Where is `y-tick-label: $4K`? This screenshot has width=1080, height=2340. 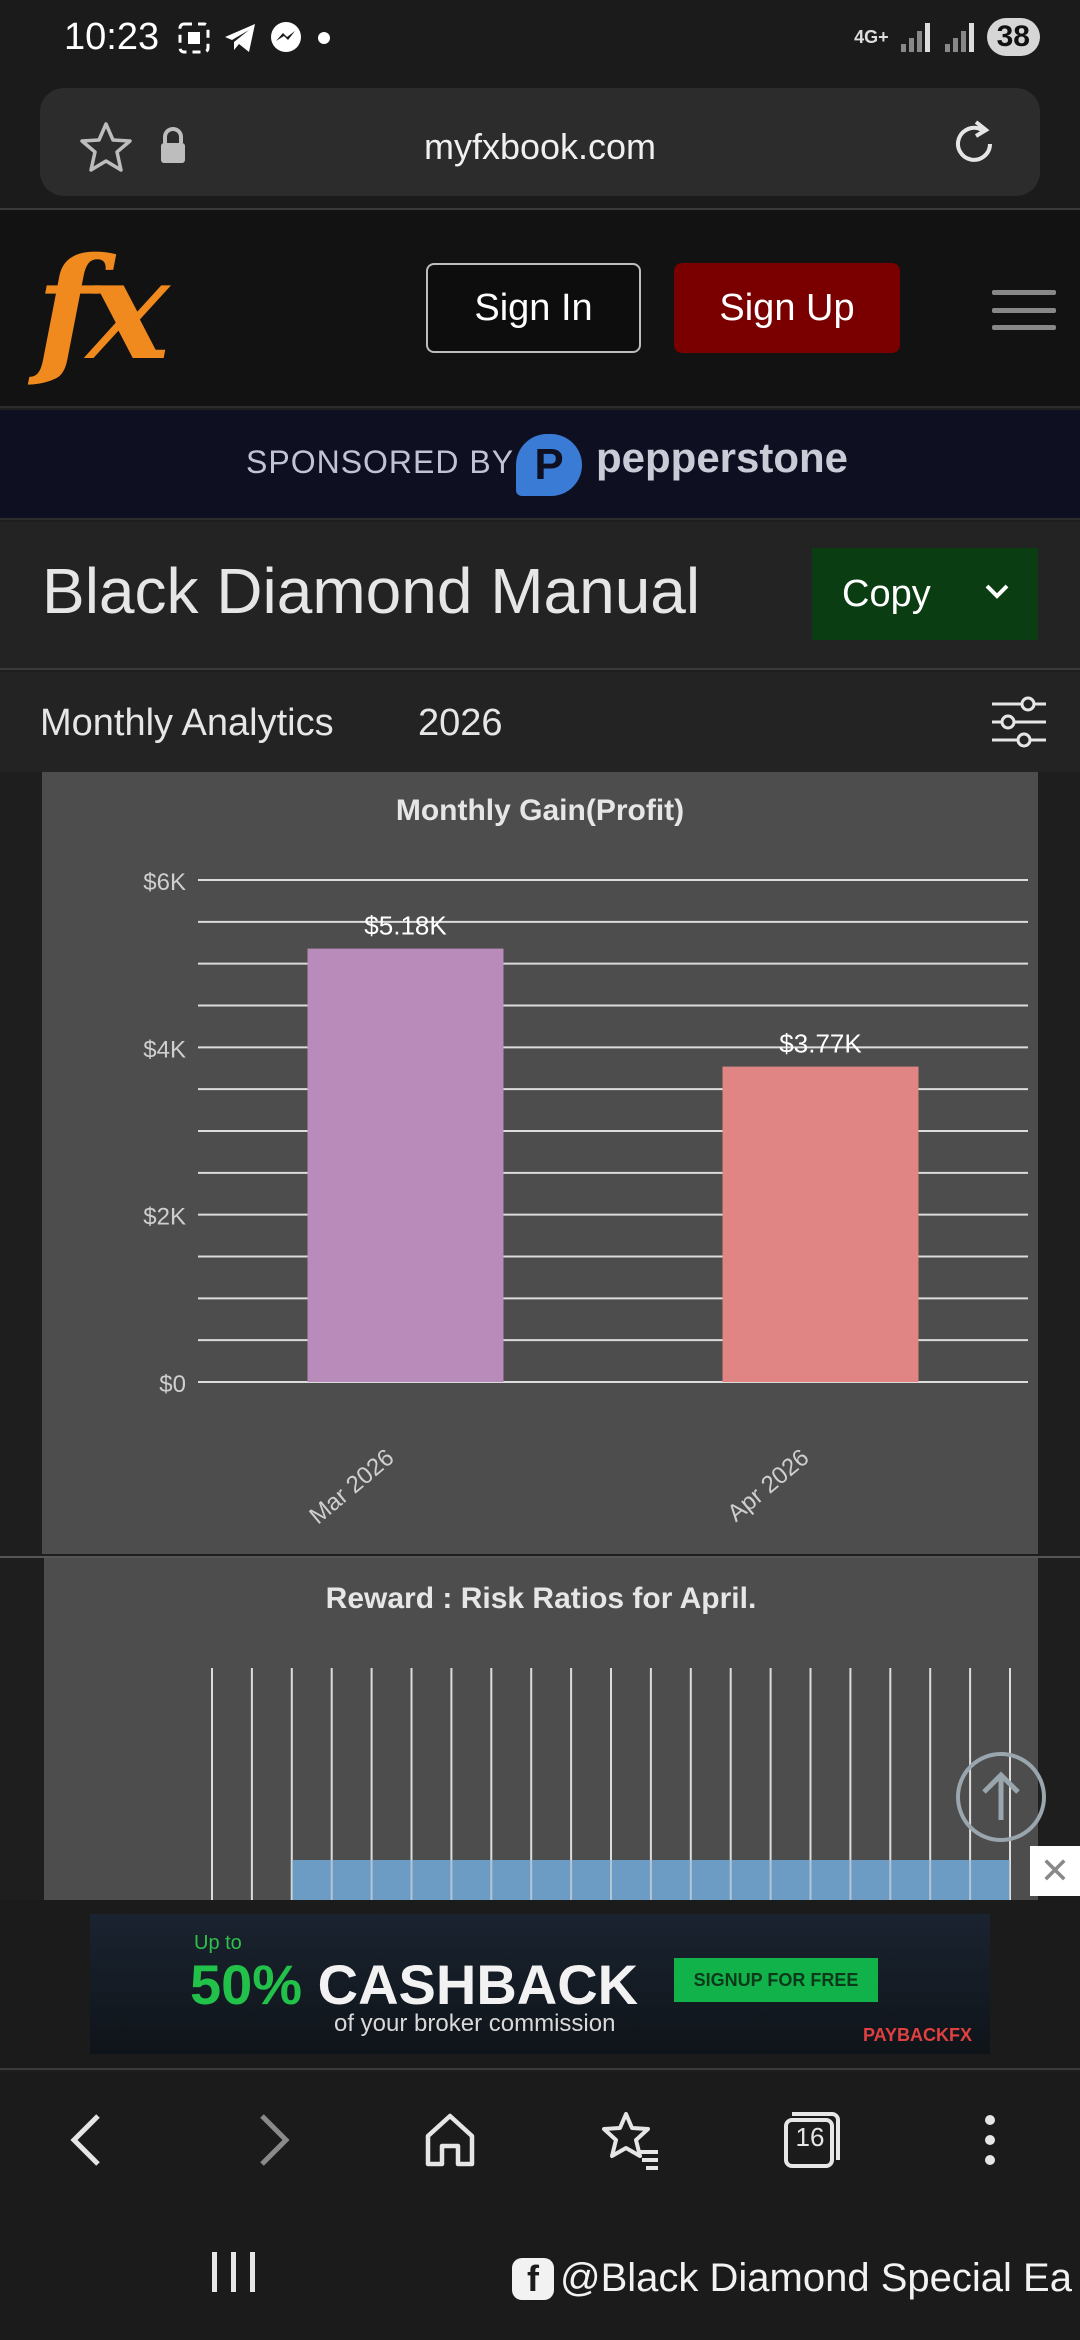 y-tick-label: $4K is located at coordinates (164, 1049).